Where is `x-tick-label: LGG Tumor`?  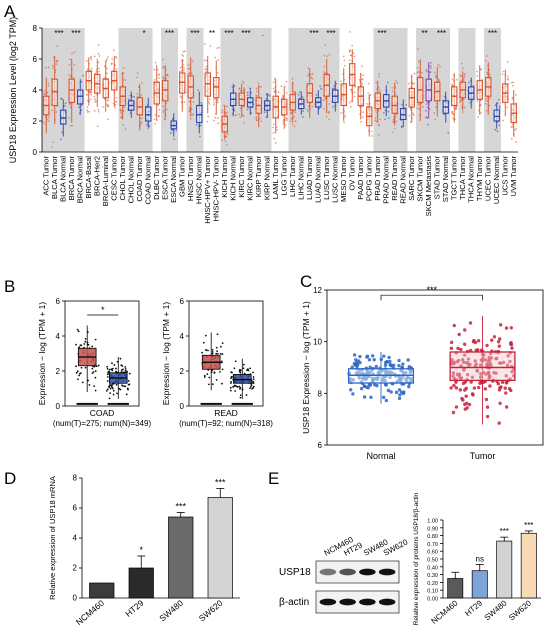
x-tick-label: LGG Tumor is located at coordinates (283, 176).